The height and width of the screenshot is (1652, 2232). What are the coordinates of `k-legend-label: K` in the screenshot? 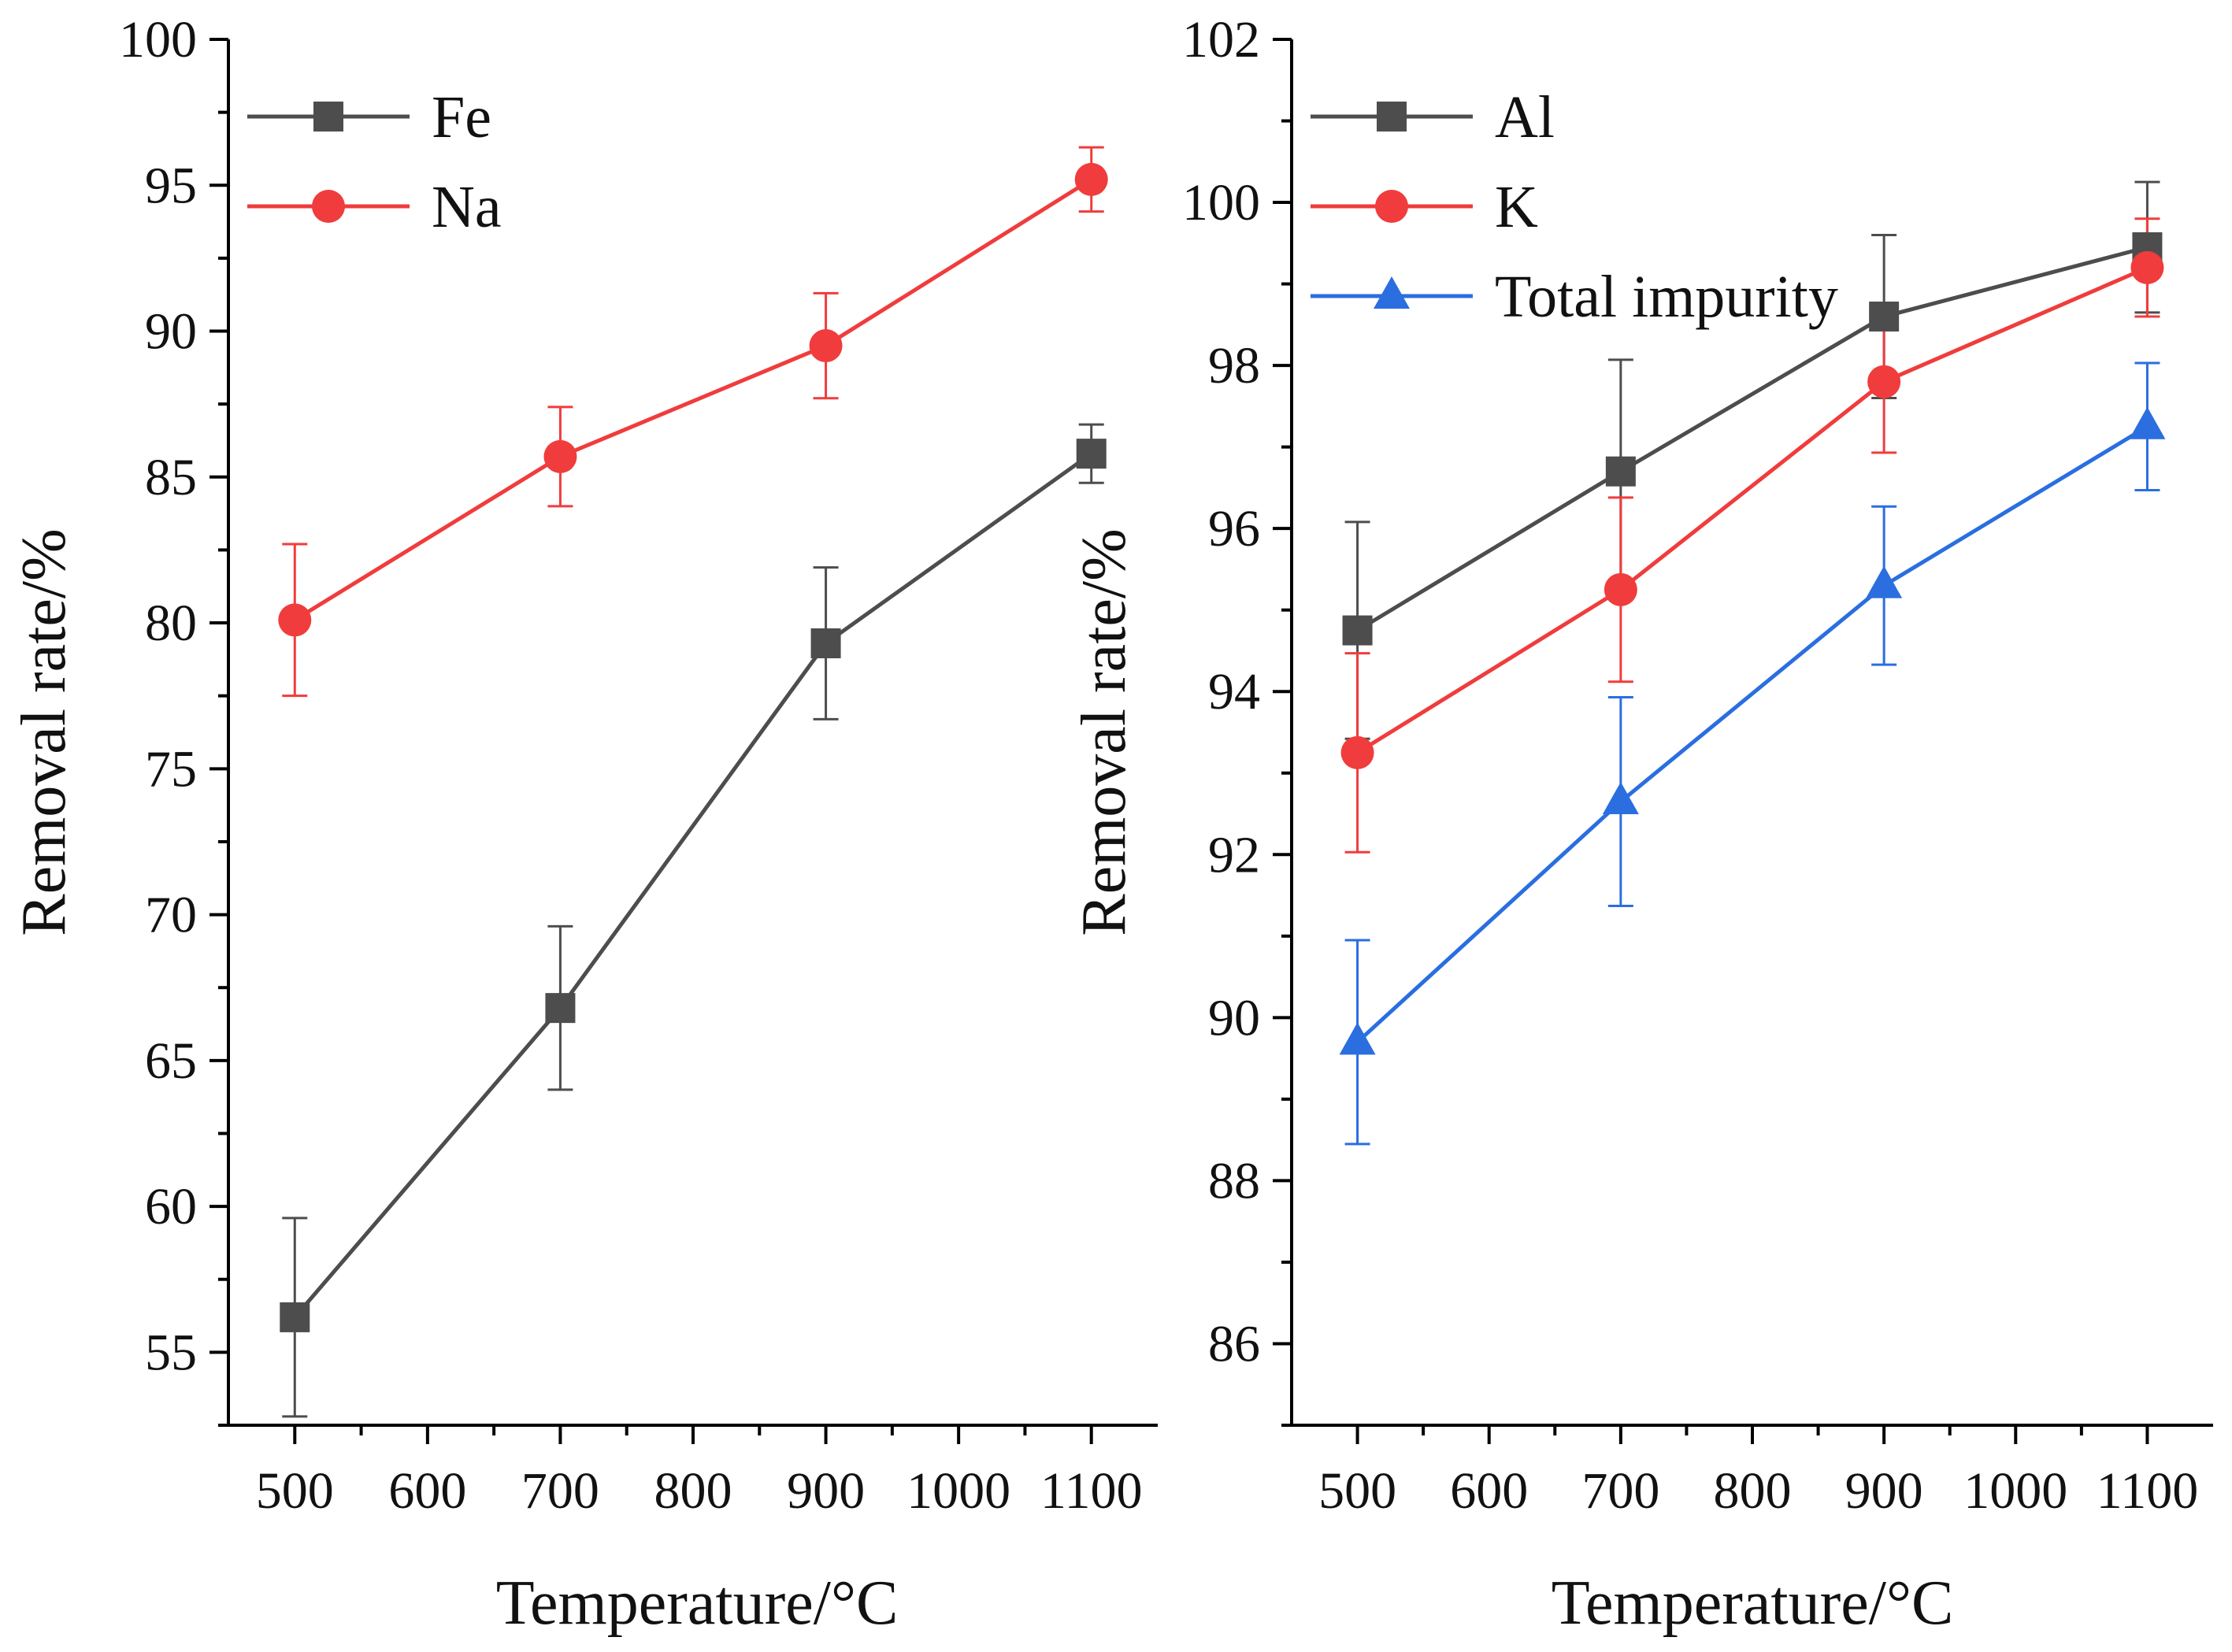 It's located at (1516, 207).